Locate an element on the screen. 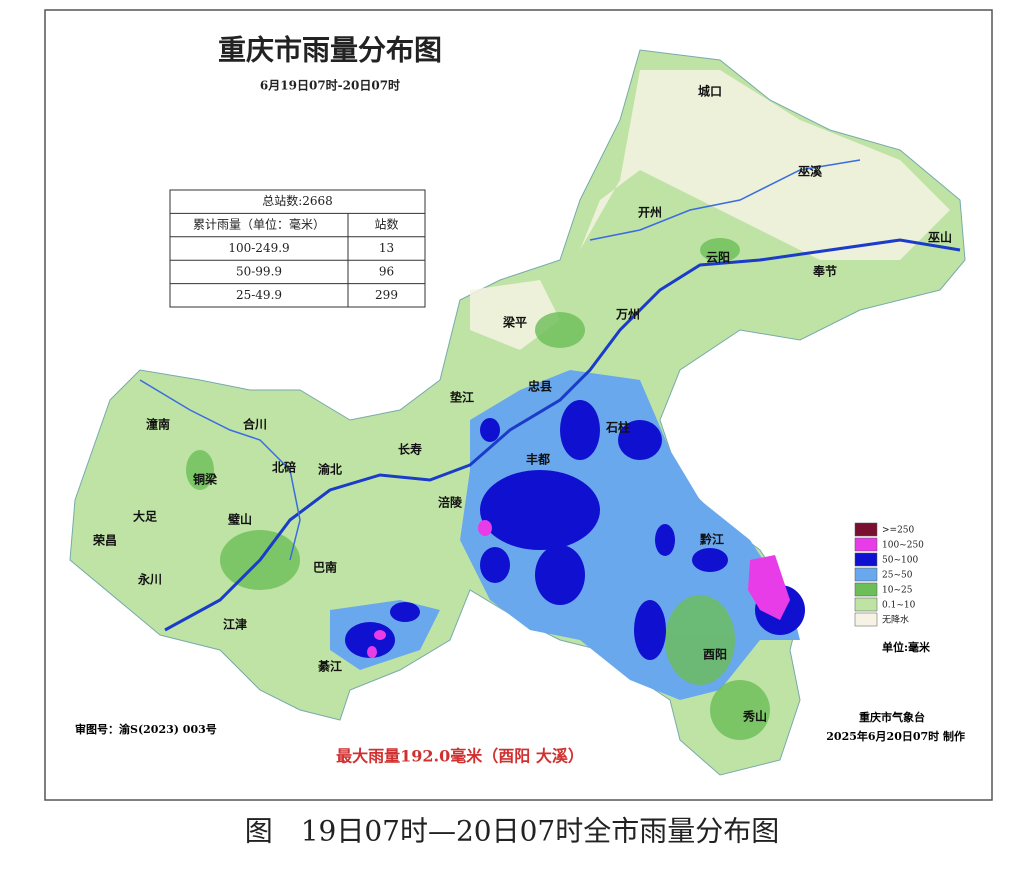  map-subtitle: 6月19日07时-20日07时 is located at coordinates (330, 85).